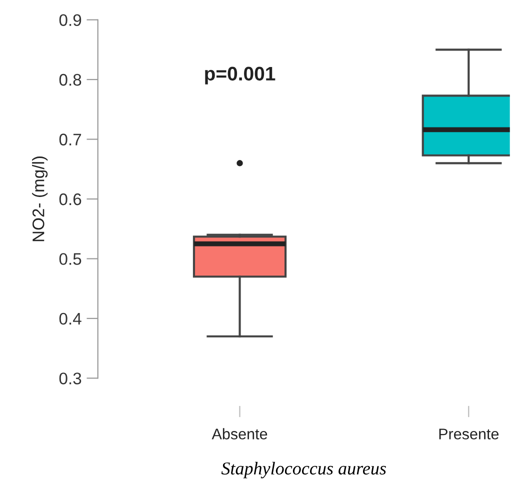 This screenshot has height=495, width=515. What do you see at coordinates (70, 80) in the screenshot?
I see `y-tick-label: 0.8` at bounding box center [70, 80].